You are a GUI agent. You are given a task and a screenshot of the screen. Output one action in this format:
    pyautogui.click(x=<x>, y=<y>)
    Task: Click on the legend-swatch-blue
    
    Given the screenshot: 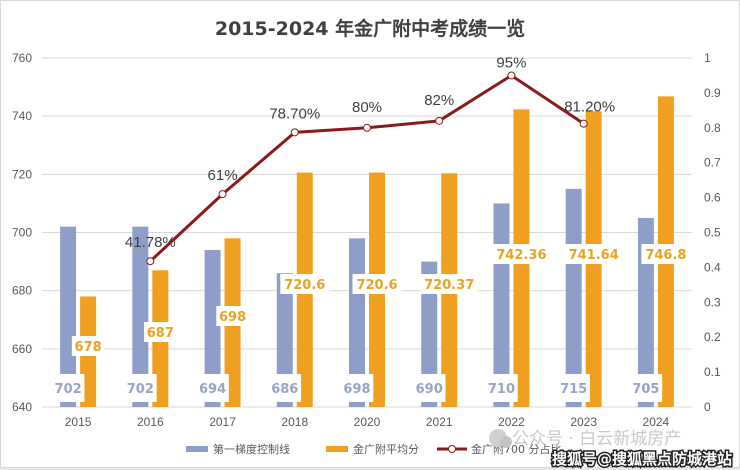 What is the action you would take?
    pyautogui.click(x=197, y=449)
    